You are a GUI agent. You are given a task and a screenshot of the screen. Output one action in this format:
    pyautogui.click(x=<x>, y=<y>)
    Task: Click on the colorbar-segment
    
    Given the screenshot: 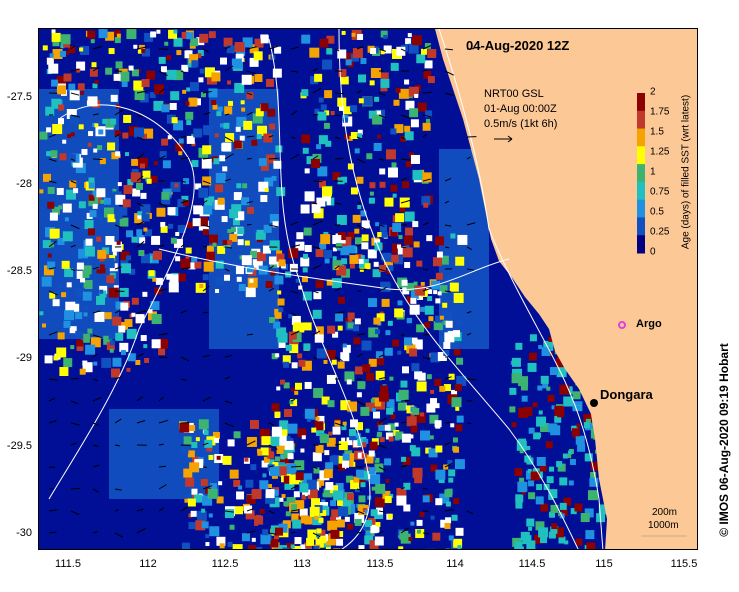 What is the action you would take?
    pyautogui.click(x=641, y=244)
    